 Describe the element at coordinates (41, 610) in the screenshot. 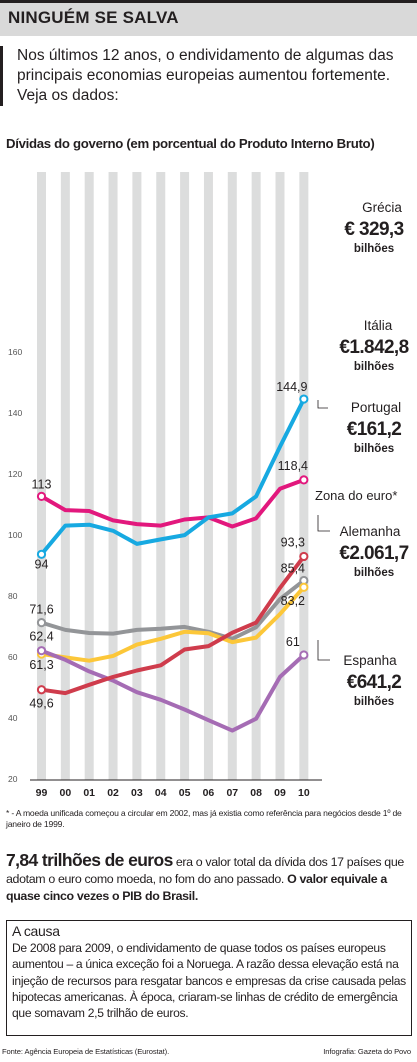

I see `start-label-zona-do-euro: 71,6` at that location.